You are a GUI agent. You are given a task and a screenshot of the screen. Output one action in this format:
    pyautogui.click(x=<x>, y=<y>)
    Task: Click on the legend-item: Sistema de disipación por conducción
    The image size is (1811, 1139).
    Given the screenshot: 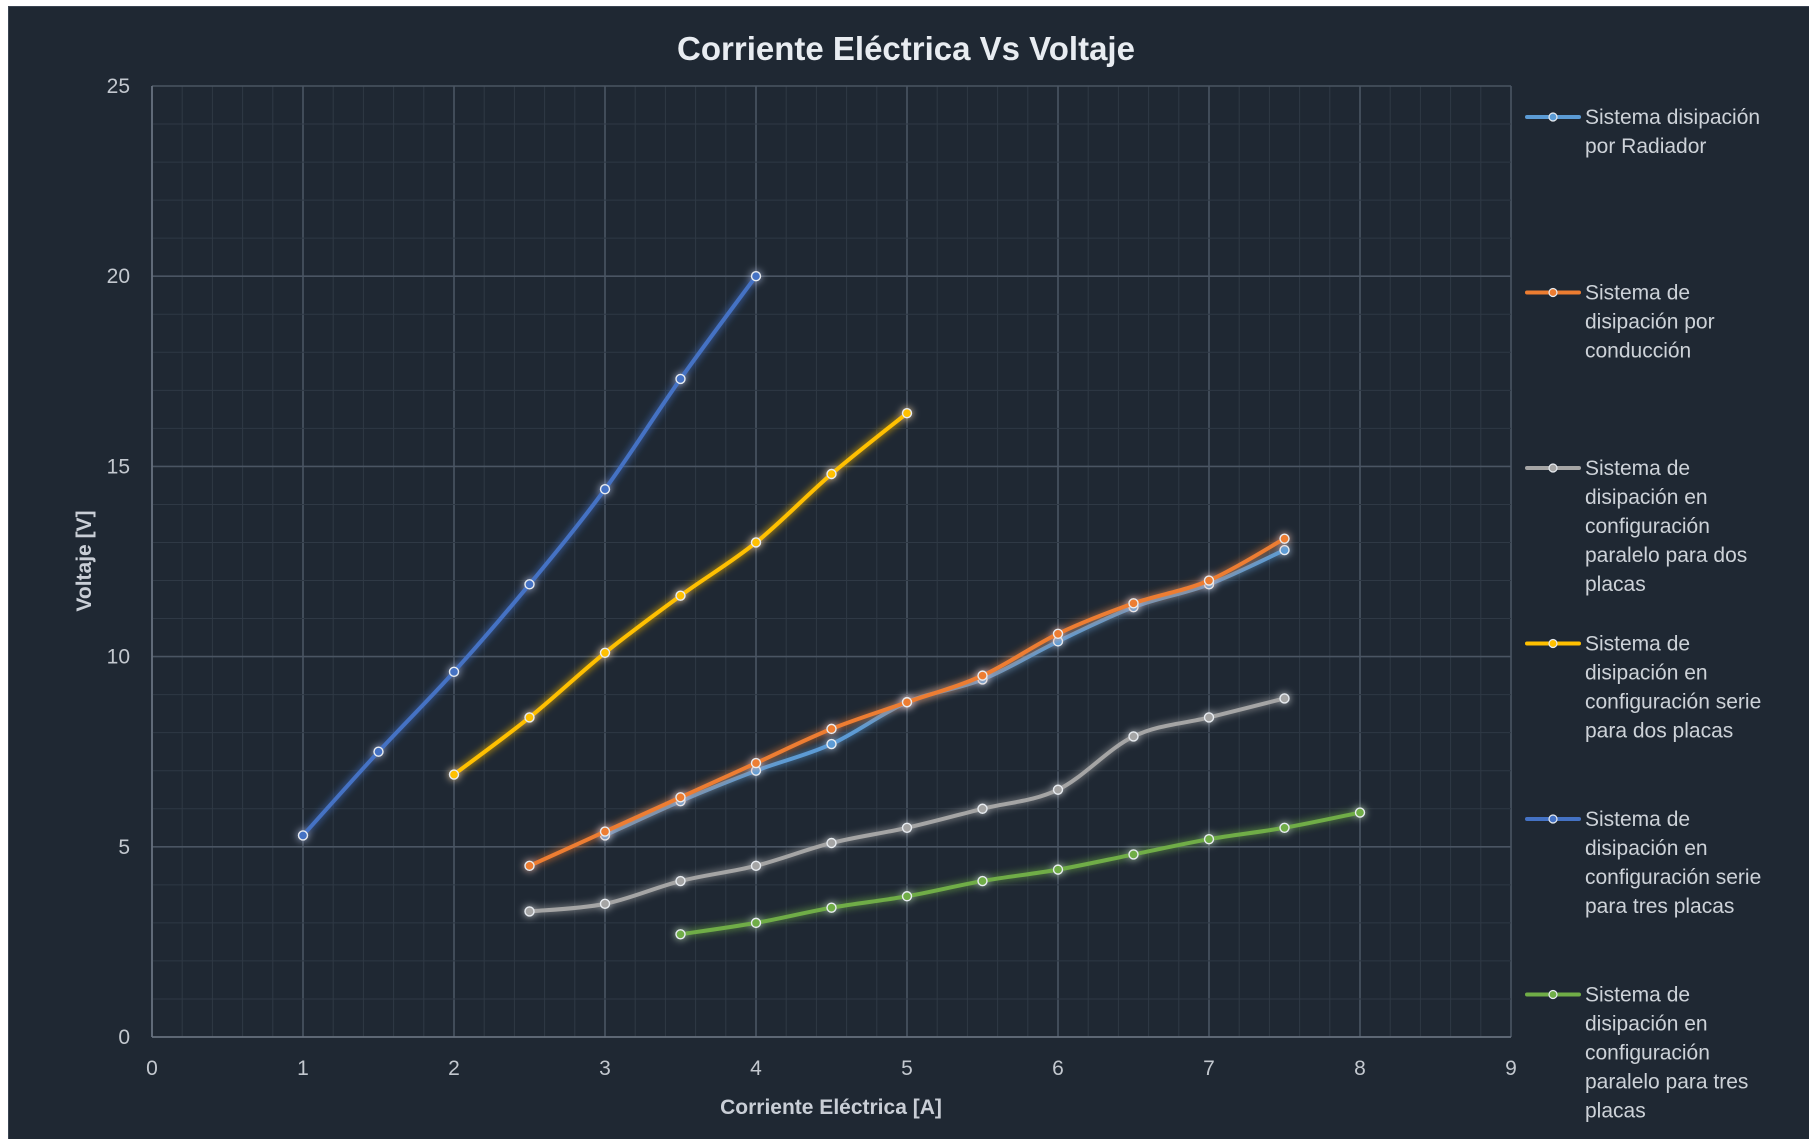 What is the action you would take?
    pyautogui.click(x=1620, y=322)
    